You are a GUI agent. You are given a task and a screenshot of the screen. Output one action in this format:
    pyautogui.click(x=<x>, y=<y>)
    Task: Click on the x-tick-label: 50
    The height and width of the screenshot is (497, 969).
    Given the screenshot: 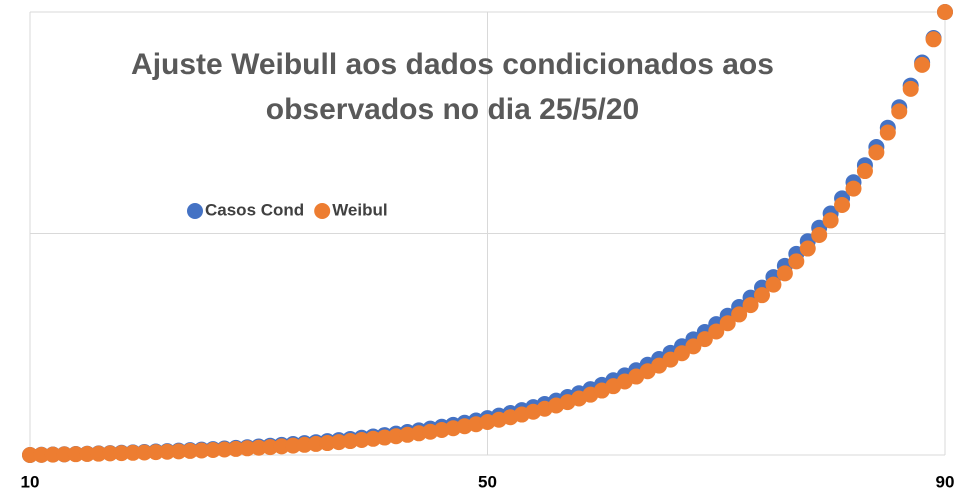 What is the action you would take?
    pyautogui.click(x=487, y=481)
    